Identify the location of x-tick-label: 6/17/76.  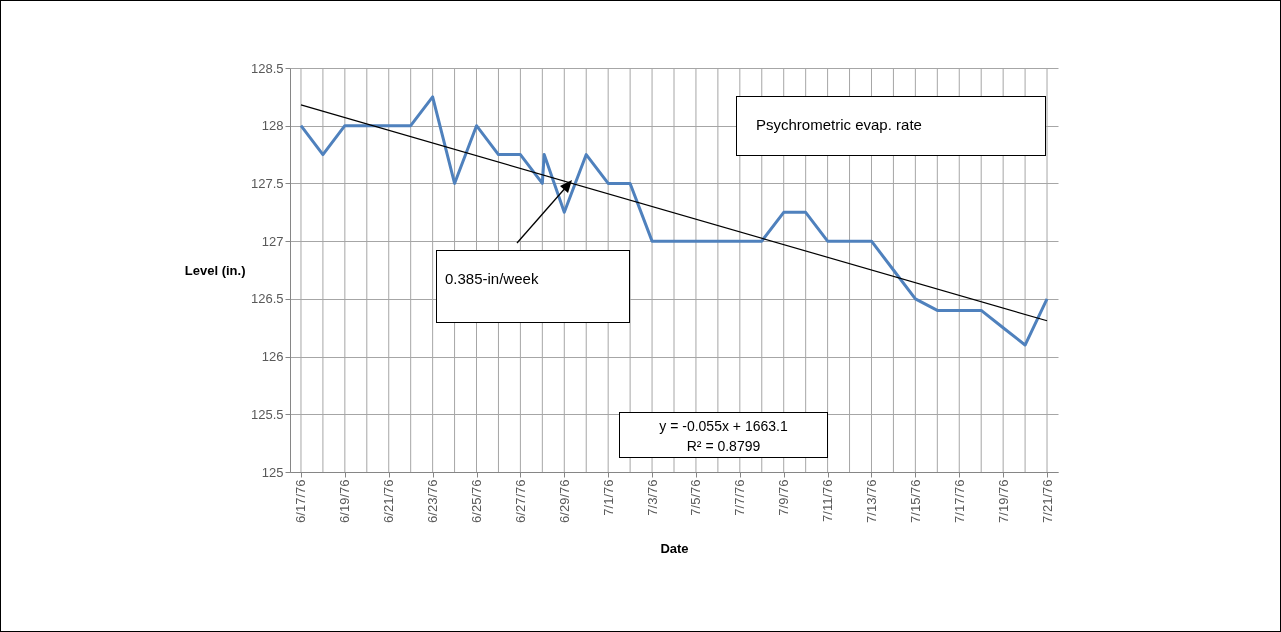
(301, 501).